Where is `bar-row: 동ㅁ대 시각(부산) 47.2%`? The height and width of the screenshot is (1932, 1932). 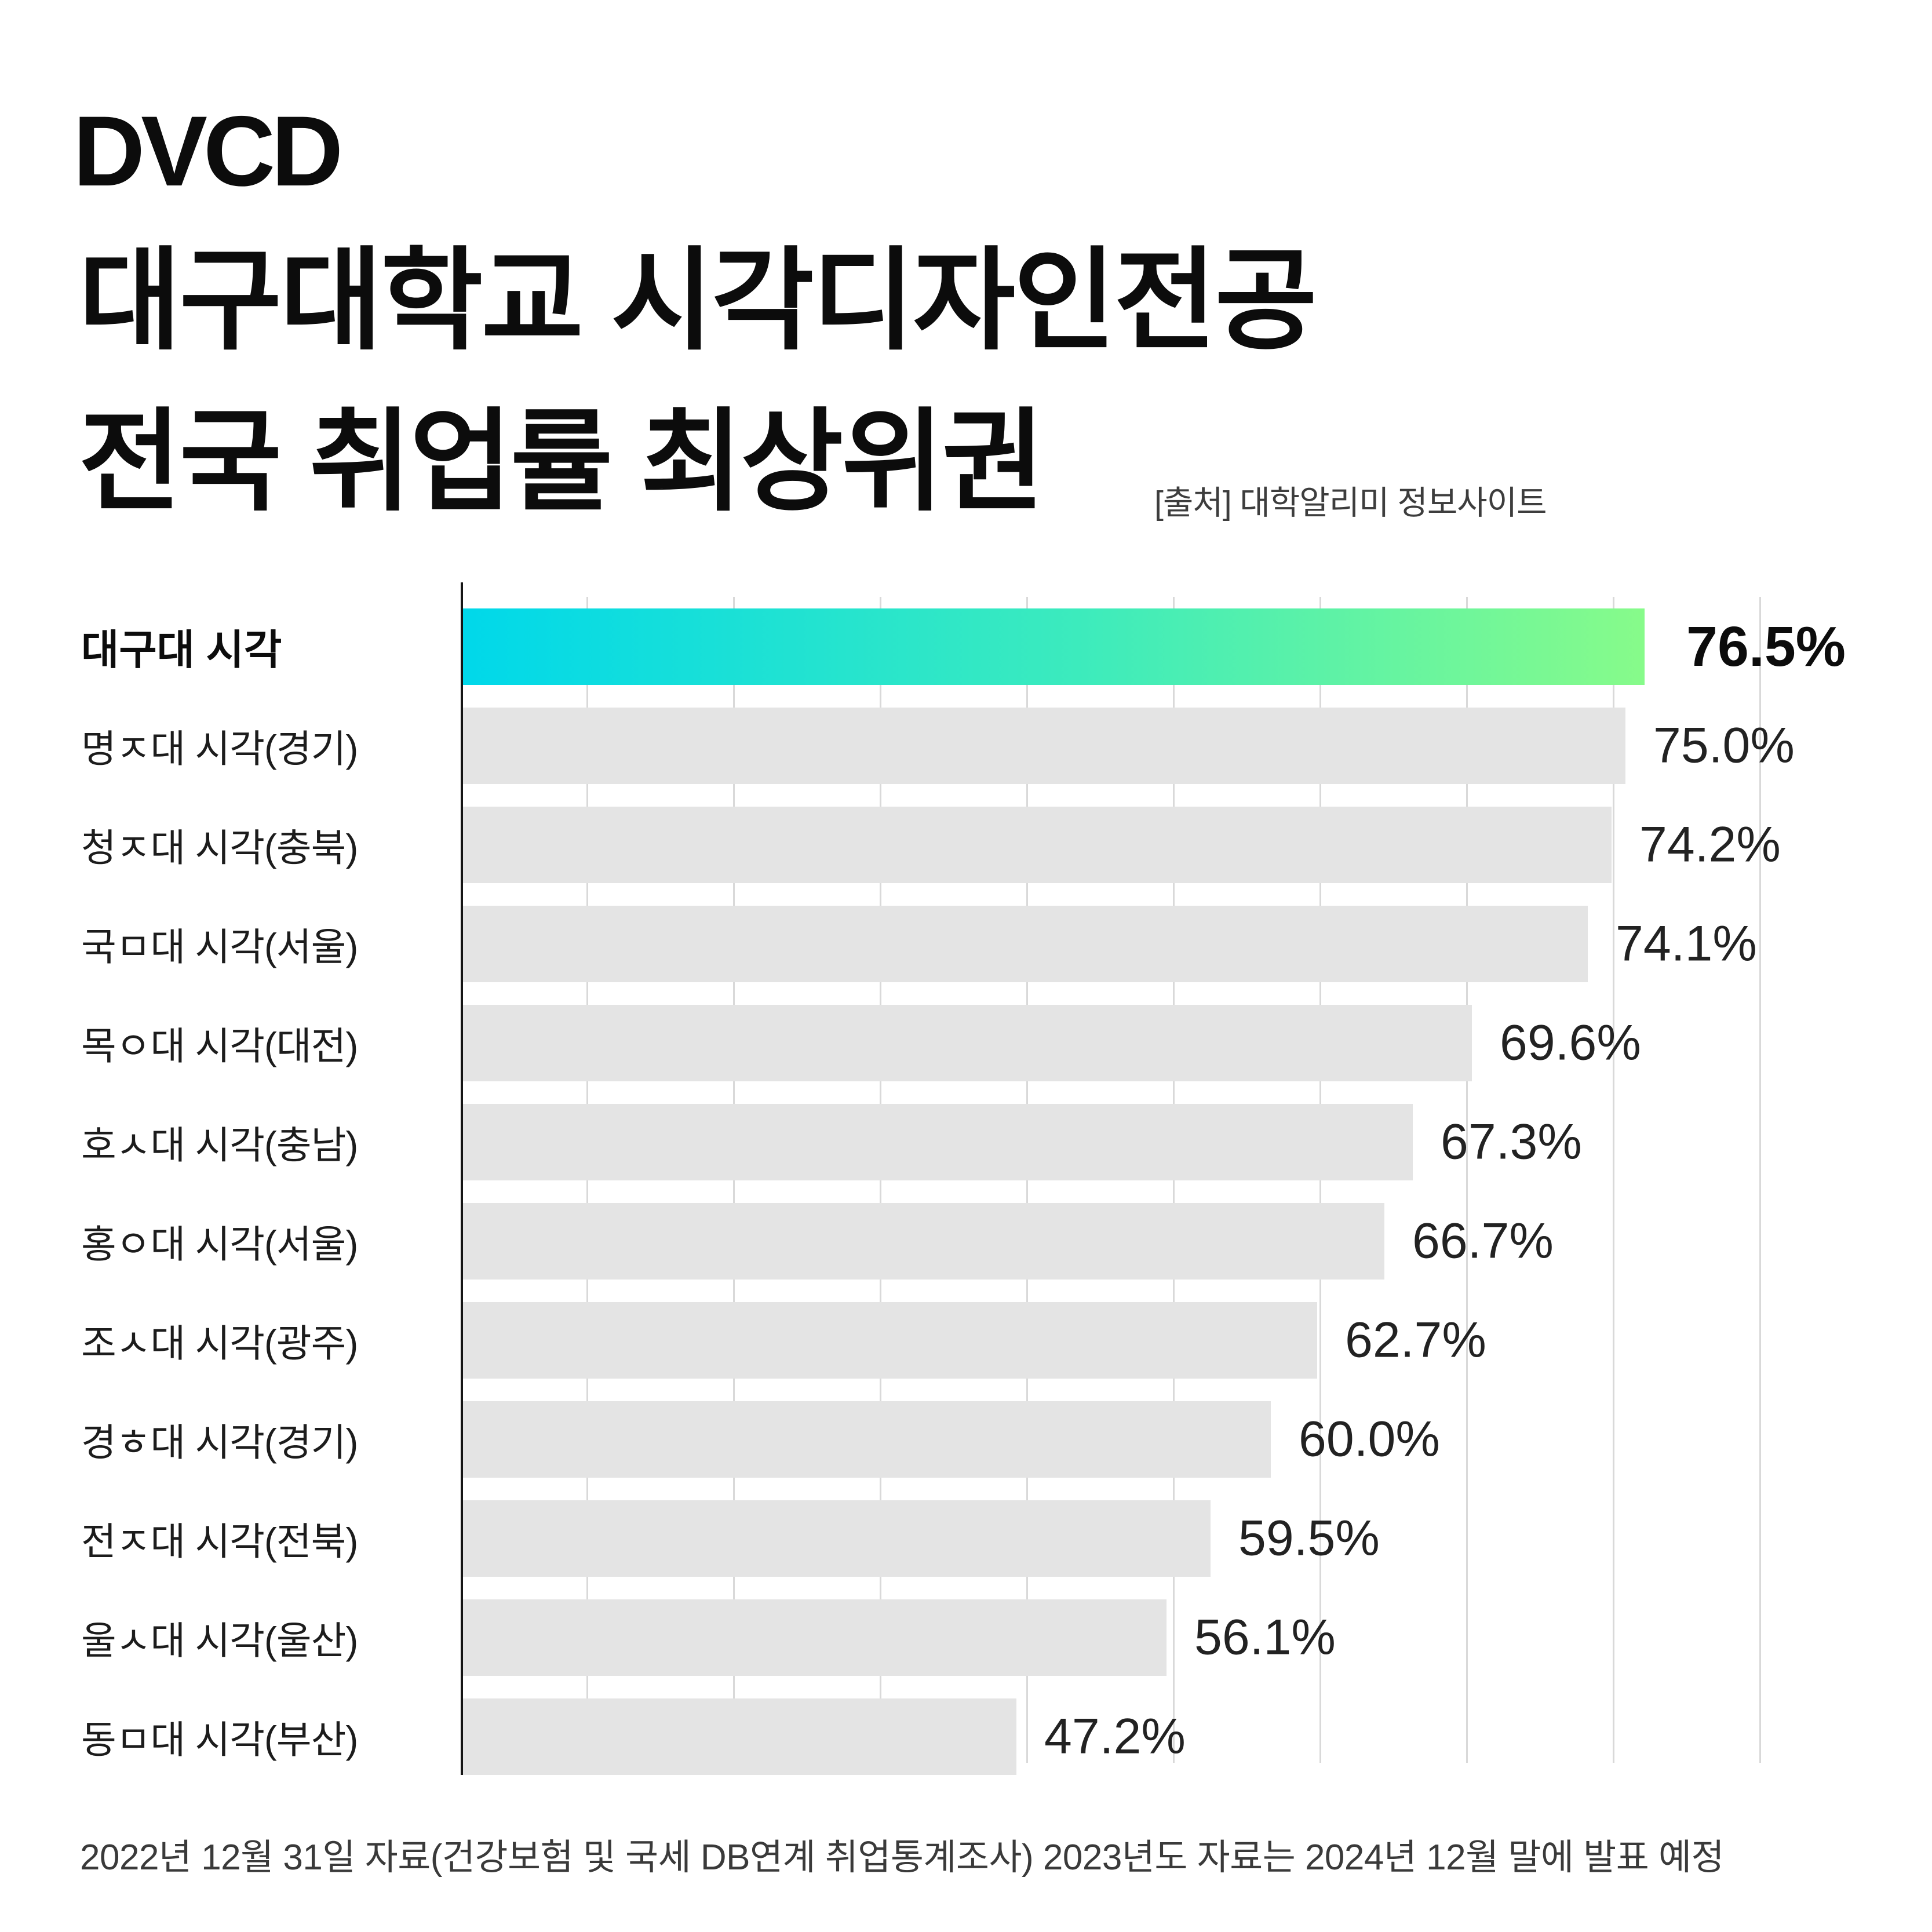
bar-row: 동ㅁ대 시각(부산) 47.2% is located at coordinates (966, 1736).